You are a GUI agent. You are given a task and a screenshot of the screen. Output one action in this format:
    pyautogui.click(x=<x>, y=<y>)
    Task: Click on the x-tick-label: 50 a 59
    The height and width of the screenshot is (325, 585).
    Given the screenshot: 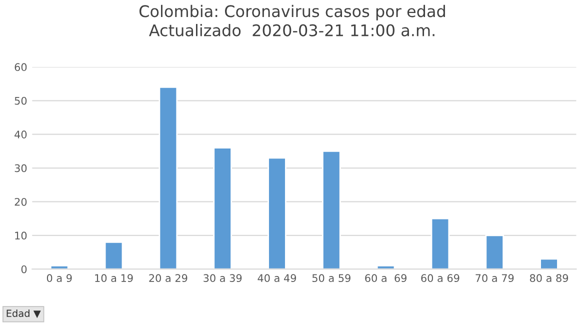 What is the action you would take?
    pyautogui.click(x=331, y=278)
    